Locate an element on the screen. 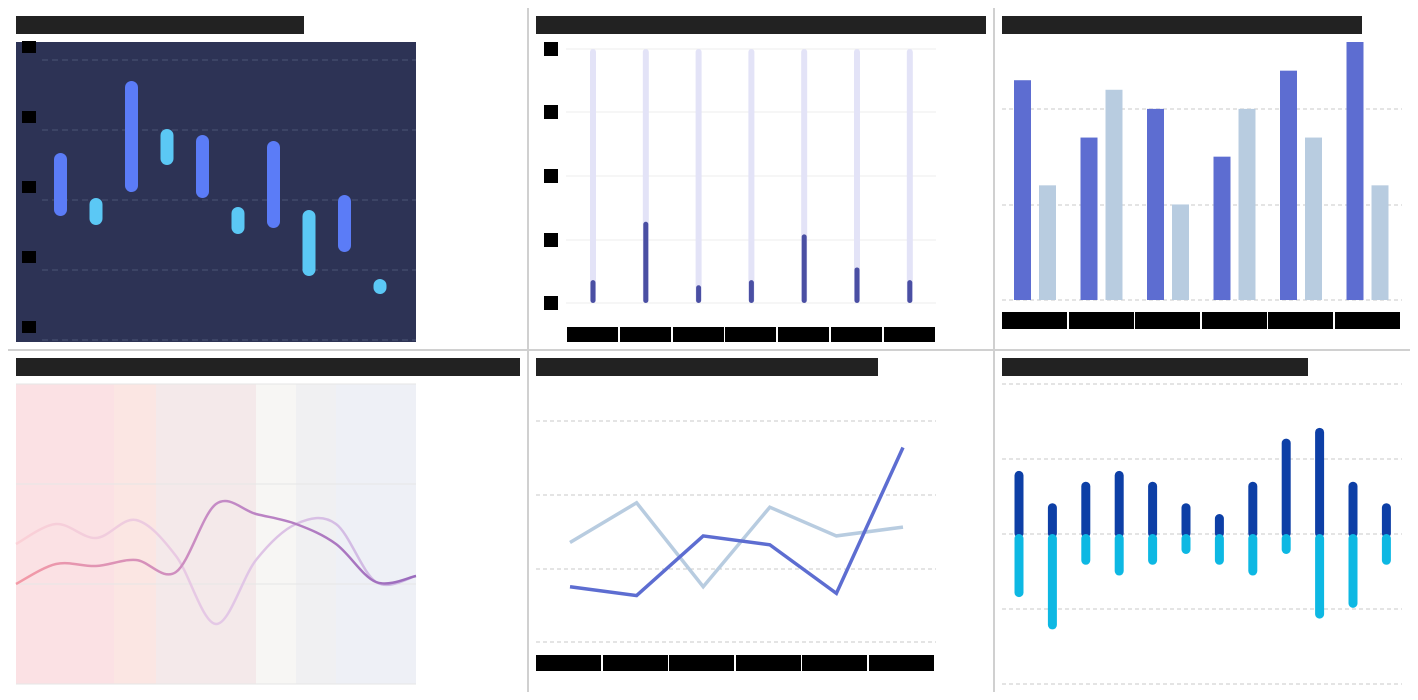 The height and width of the screenshot is (700, 1418). chart-p6-diverging-bars is located at coordinates (1202, 534).